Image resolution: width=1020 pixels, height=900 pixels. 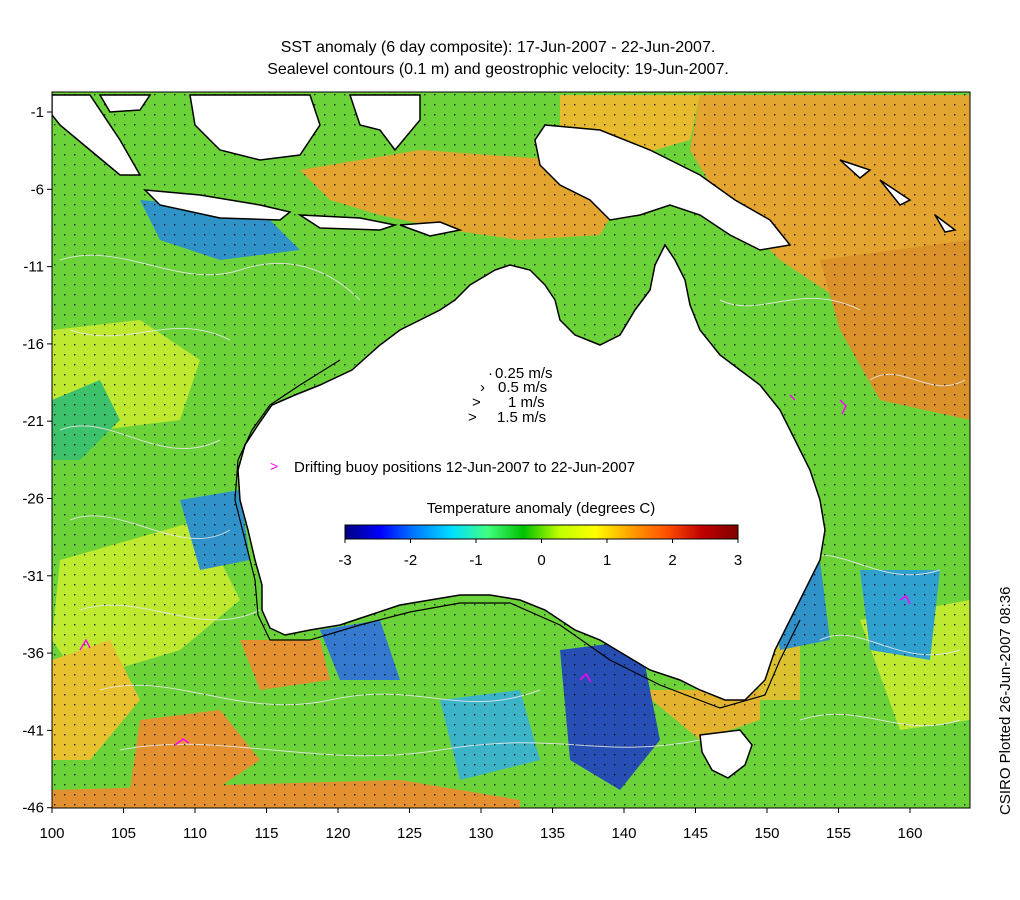 I want to click on lat-tick-label: -31, so click(x=33, y=576).